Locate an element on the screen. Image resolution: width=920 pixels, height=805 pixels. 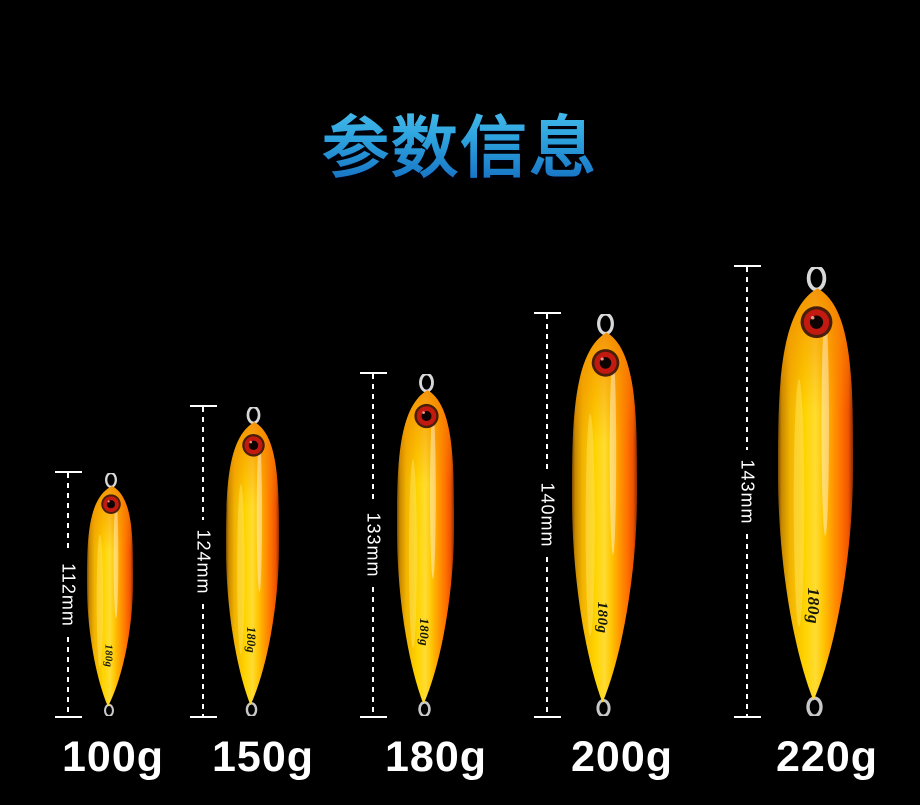
weight-label: 100g is located at coordinates (113, 757).